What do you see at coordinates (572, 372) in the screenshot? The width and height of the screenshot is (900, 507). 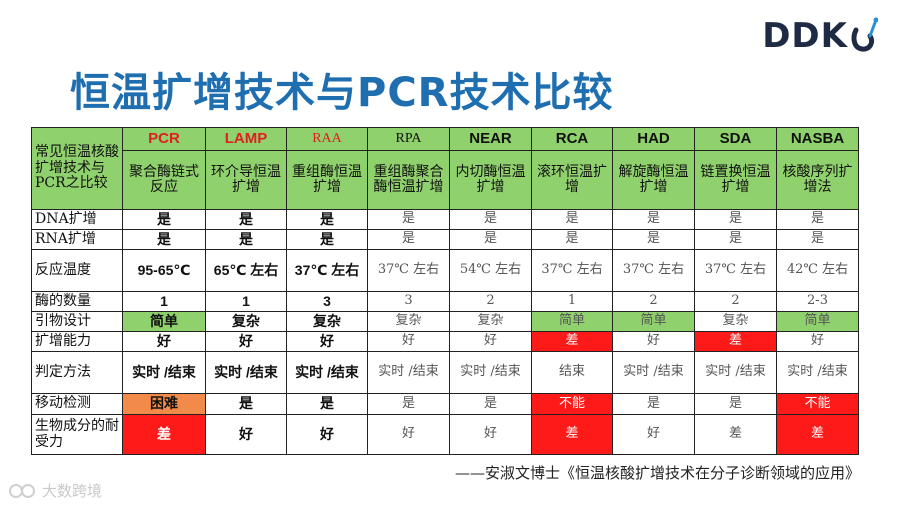 I see `table-cell: 结束` at bounding box center [572, 372].